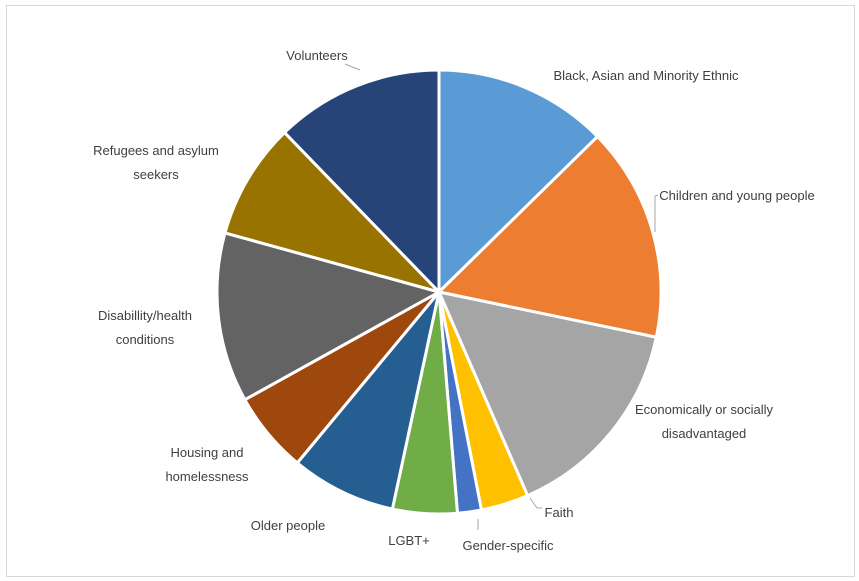  I want to click on pie-slice-children-and-young-people, so click(550, 237).